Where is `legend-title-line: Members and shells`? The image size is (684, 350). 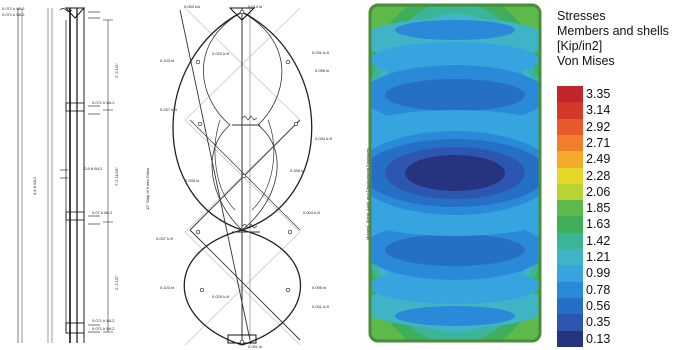
legend-title-line: Members and shells is located at coordinates (613, 31).